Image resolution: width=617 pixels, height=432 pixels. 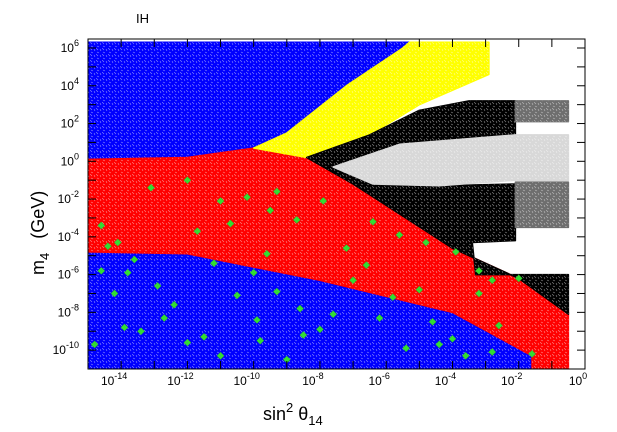 I want to click on y-tick-label-3: 10⁰, so click(x=70, y=159).